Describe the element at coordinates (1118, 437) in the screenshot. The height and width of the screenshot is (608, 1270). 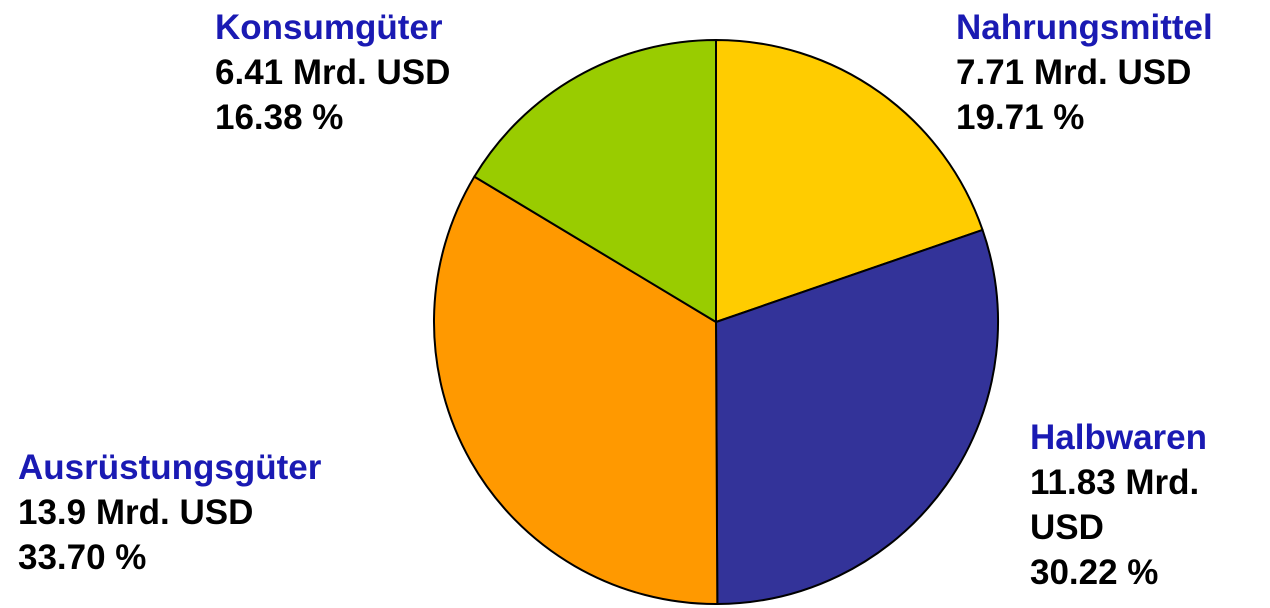
I see `slice-name-halbwaren: Halbwaren` at that location.